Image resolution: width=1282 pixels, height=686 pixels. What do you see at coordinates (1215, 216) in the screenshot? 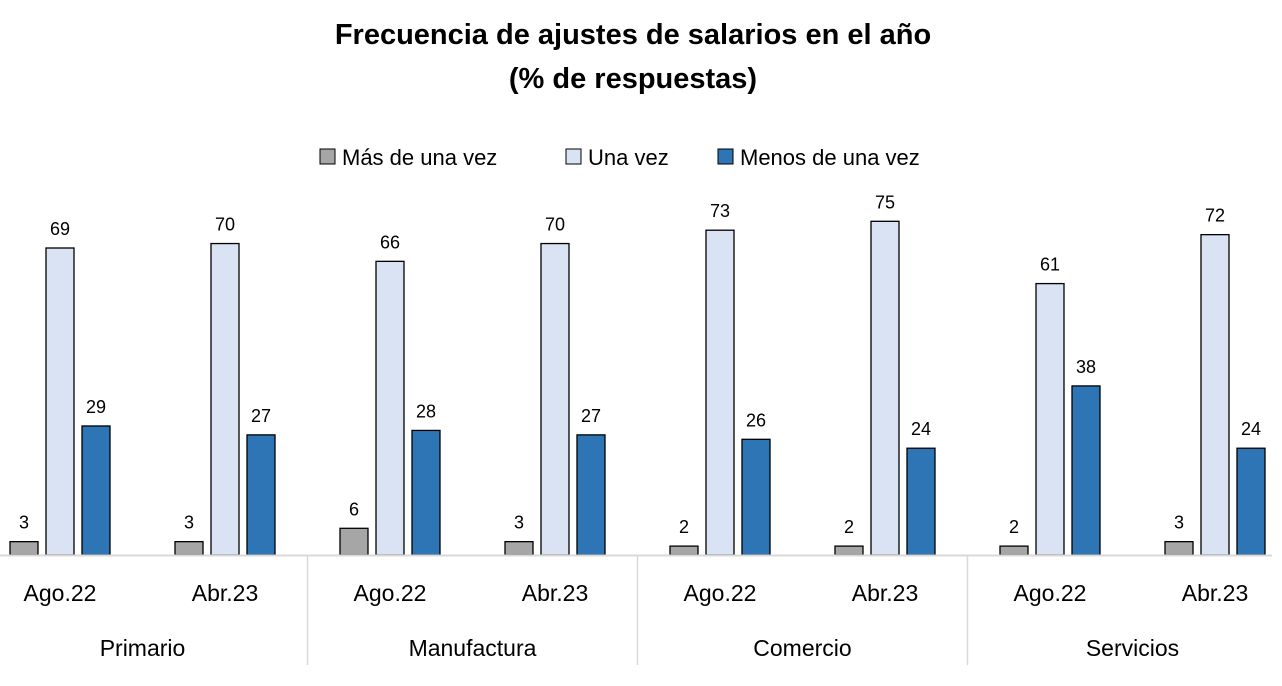
I see `data-label: 72` at bounding box center [1215, 216].